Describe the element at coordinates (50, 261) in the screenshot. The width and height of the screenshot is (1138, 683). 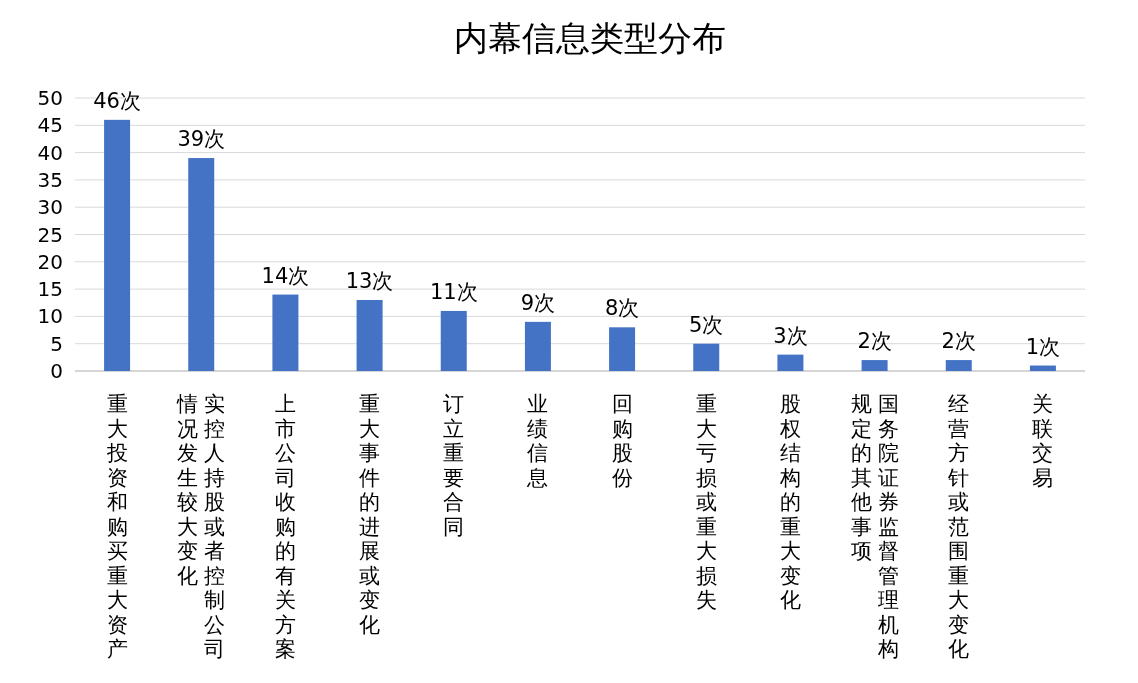
I see `y-tick-label: 20` at that location.